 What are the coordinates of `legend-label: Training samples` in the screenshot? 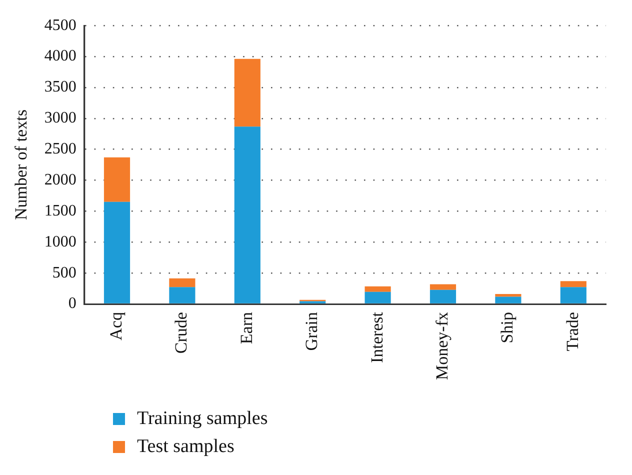 It's located at (202, 419).